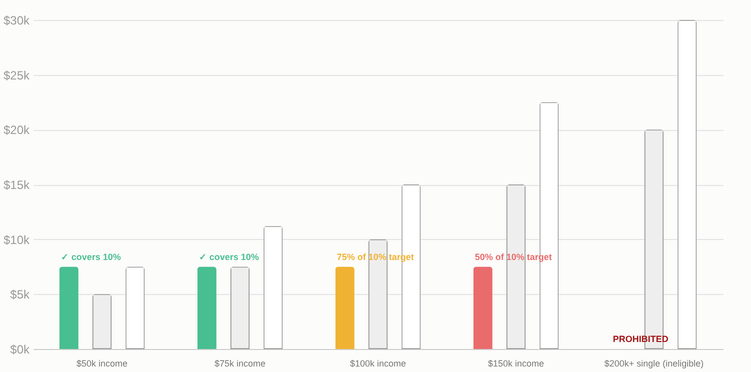 Image resolution: width=751 pixels, height=372 pixels. Describe the element at coordinates (640, 339) in the screenshot. I see `annotation: PROHIBITED` at that location.